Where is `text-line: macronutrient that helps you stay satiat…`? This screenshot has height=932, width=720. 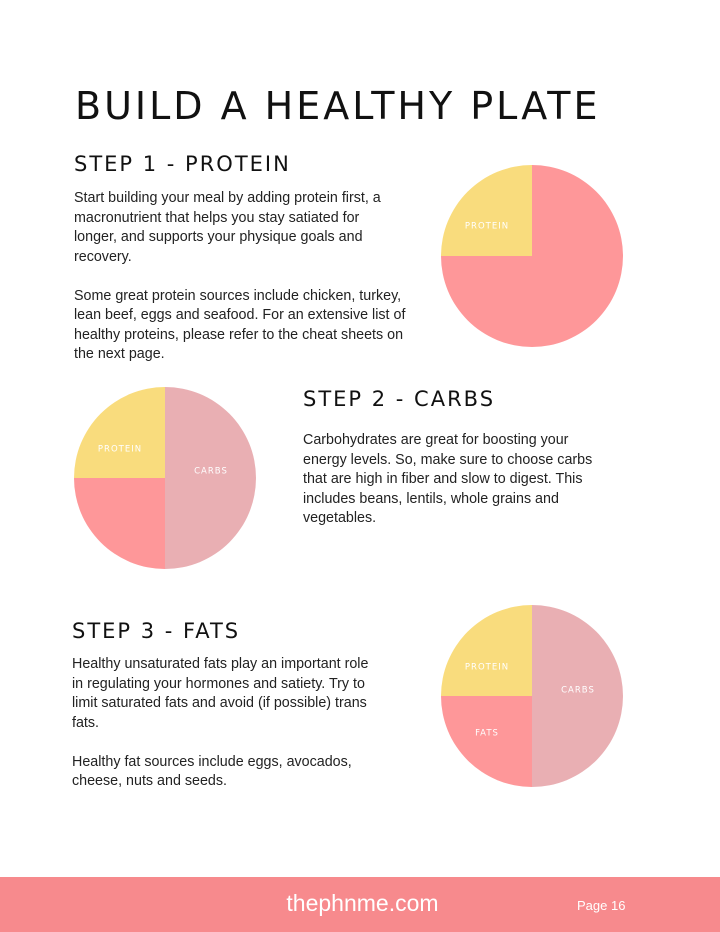 text-line: macronutrient that helps you stay satiat… is located at coordinates (217, 217).